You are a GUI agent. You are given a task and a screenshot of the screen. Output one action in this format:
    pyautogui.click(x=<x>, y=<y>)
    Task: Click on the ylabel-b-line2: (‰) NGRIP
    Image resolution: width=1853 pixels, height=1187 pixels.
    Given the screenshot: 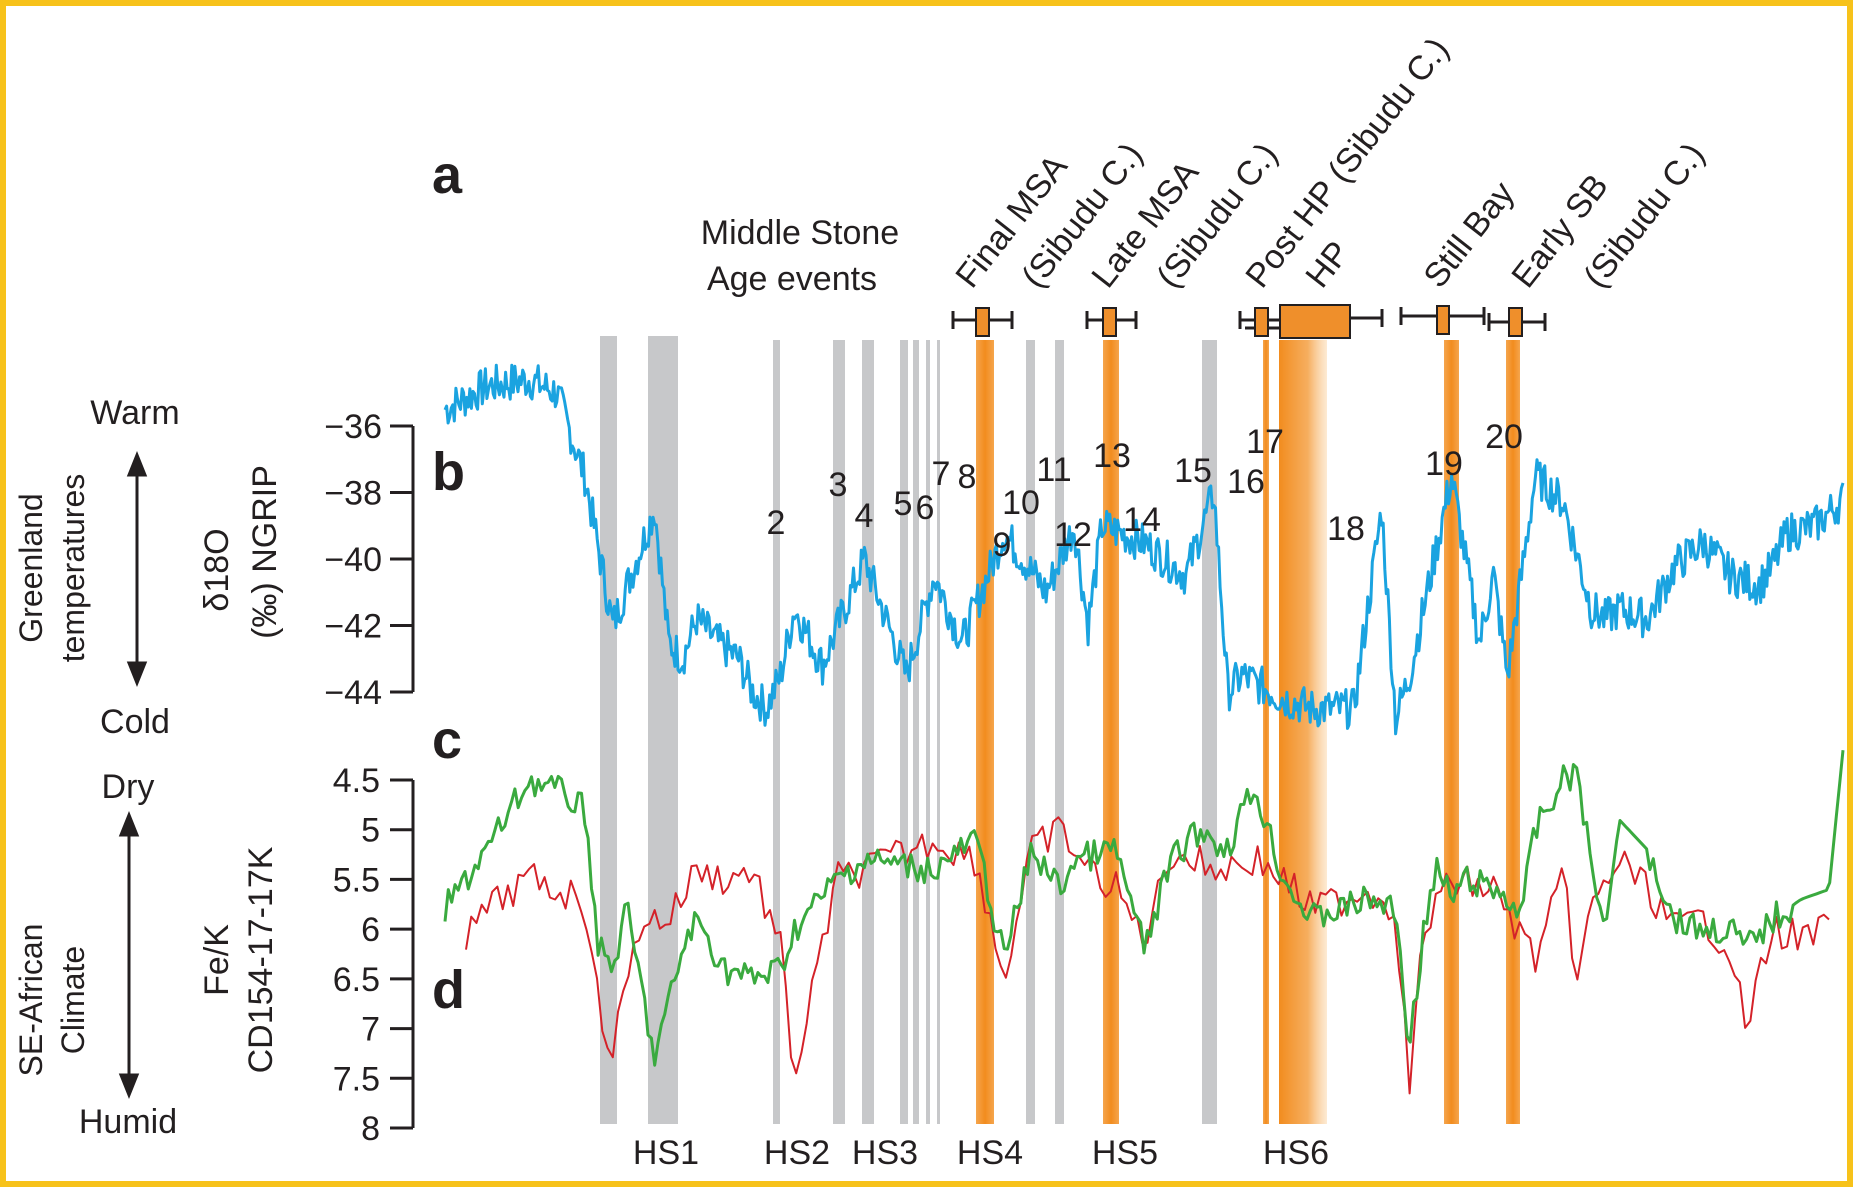 What is the action you would take?
    pyautogui.click(x=265, y=552)
    